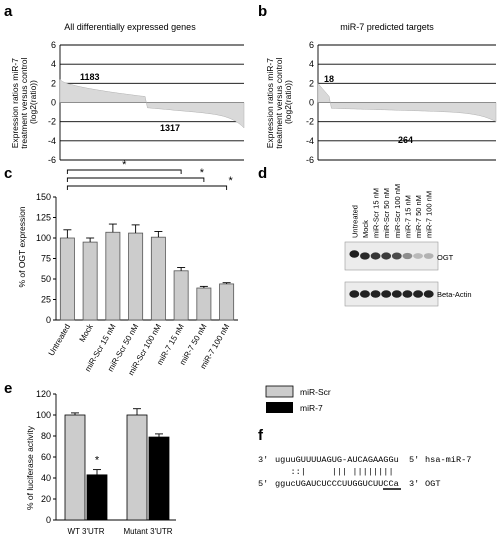 The width and height of the screenshot is (500, 560). Describe the element at coordinates (90, 77) in the screenshot. I see `panel-a-up-count: 1183` at that location.